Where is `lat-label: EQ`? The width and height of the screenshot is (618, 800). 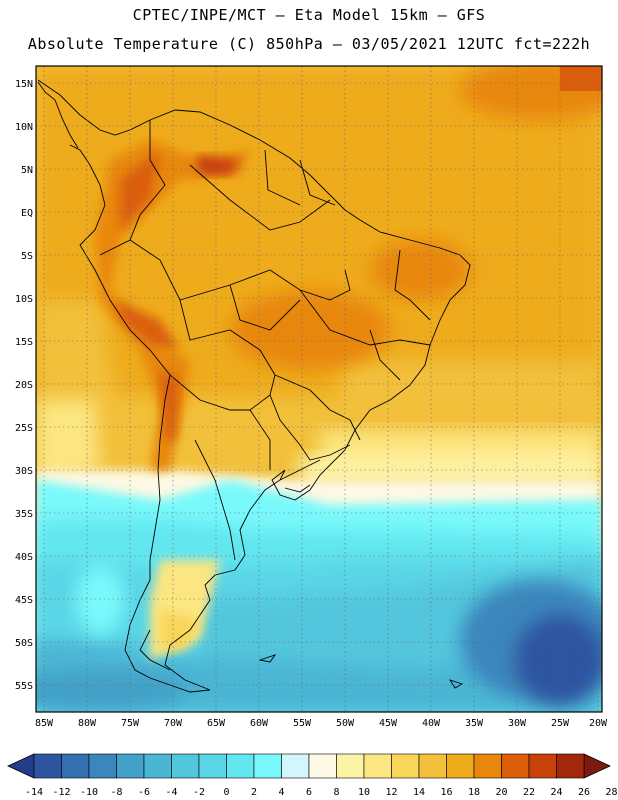 lat-label: EQ is located at coordinates (27, 213).